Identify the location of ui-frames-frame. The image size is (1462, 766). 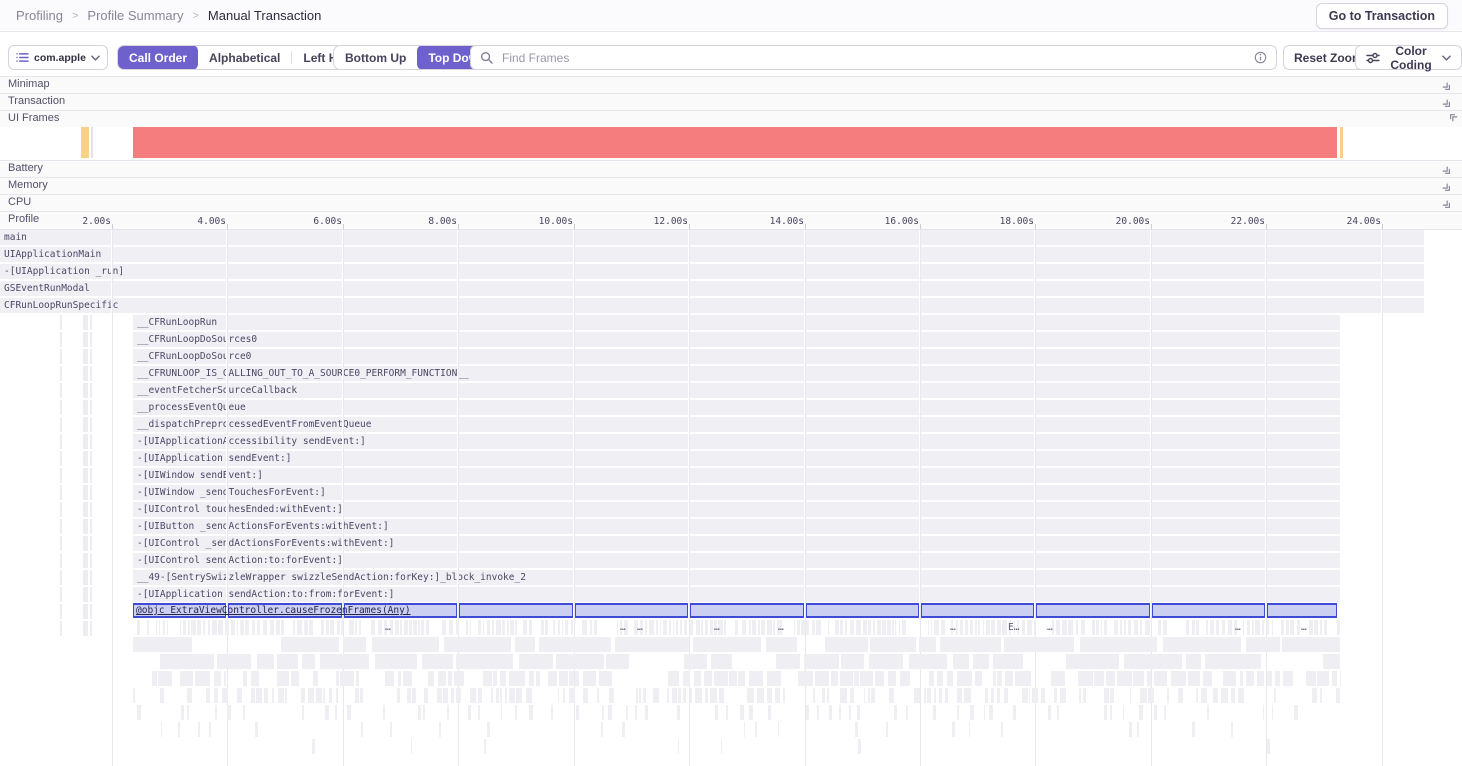
(92, 142).